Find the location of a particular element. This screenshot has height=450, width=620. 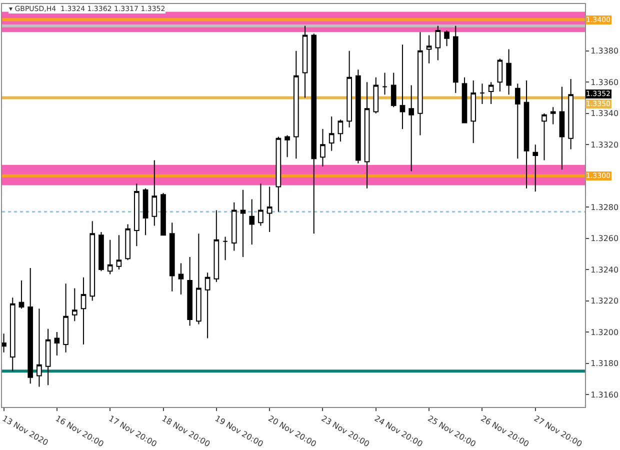

y-tick-label: 1.3240 is located at coordinates (604, 269).